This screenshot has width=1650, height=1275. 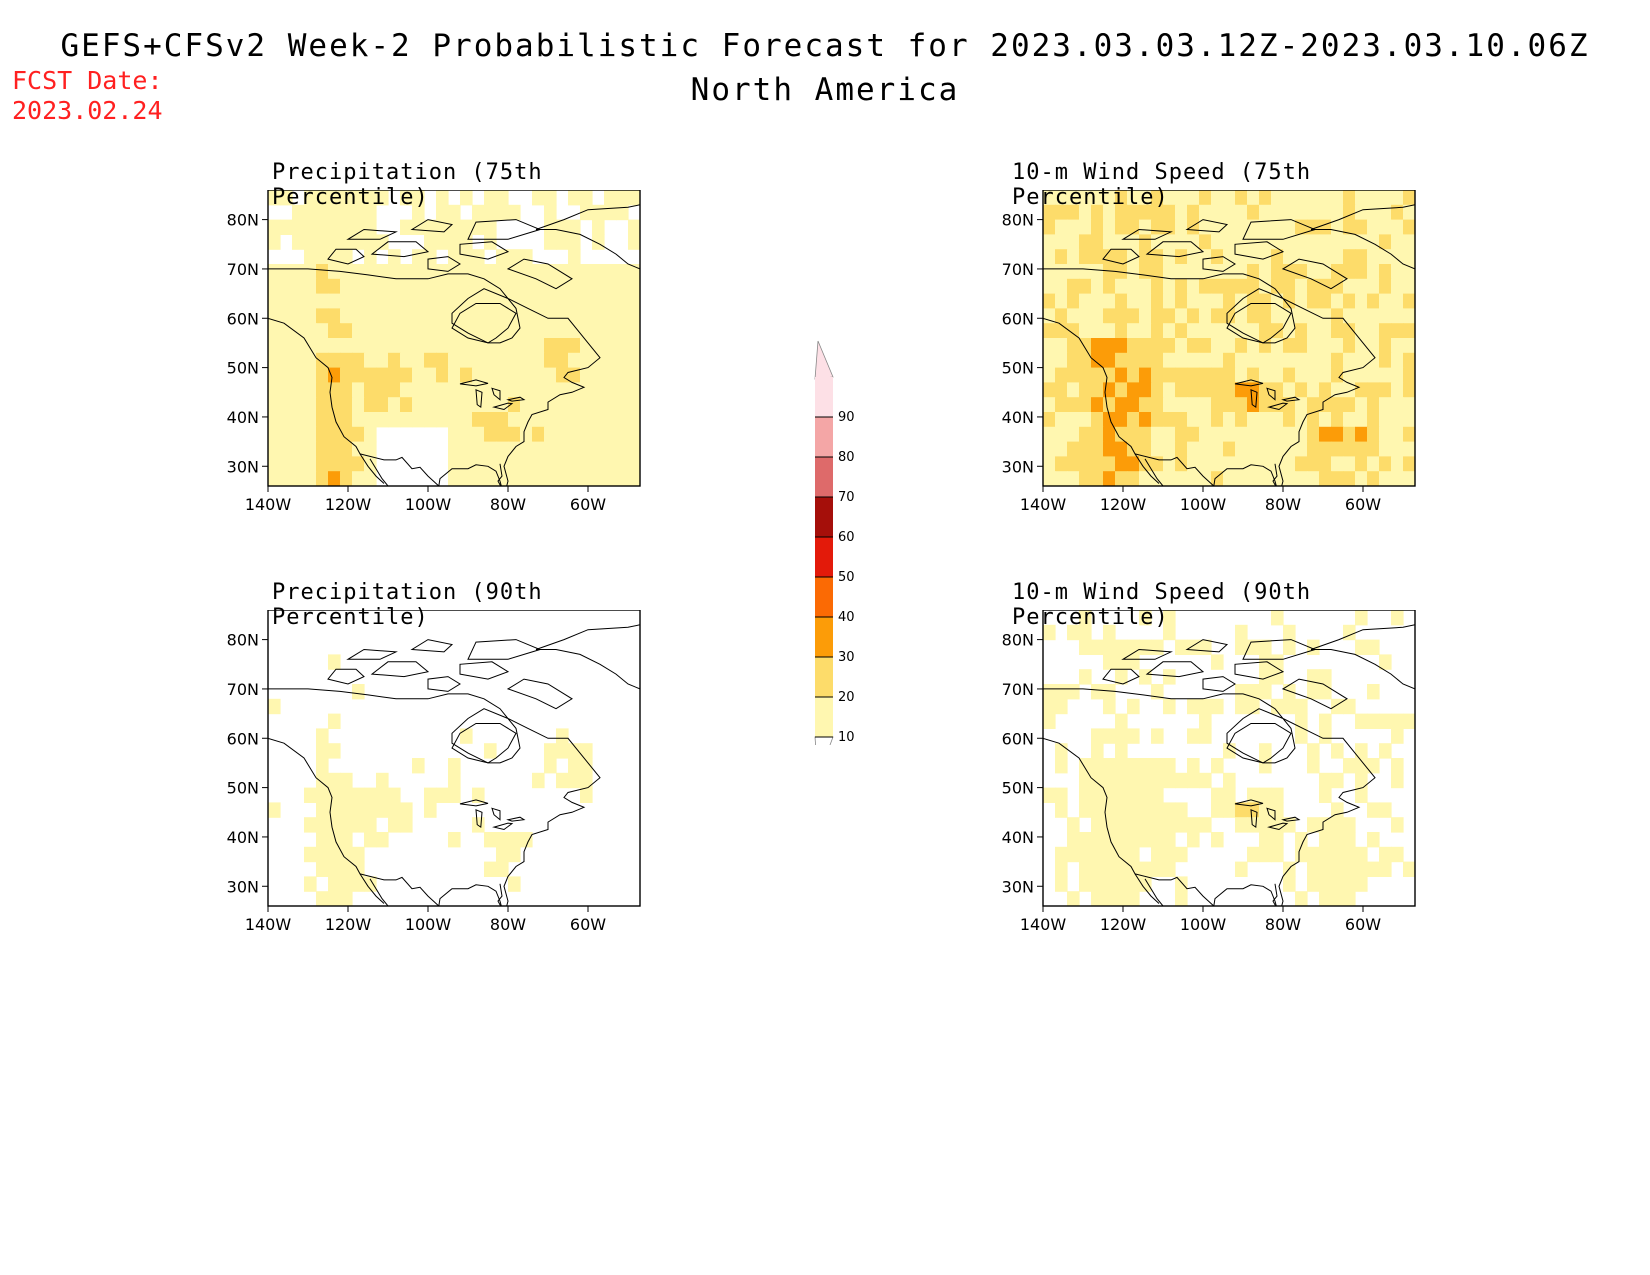 What do you see at coordinates (1203, 924) in the screenshot?
I see `lon-label: 100W` at bounding box center [1203, 924].